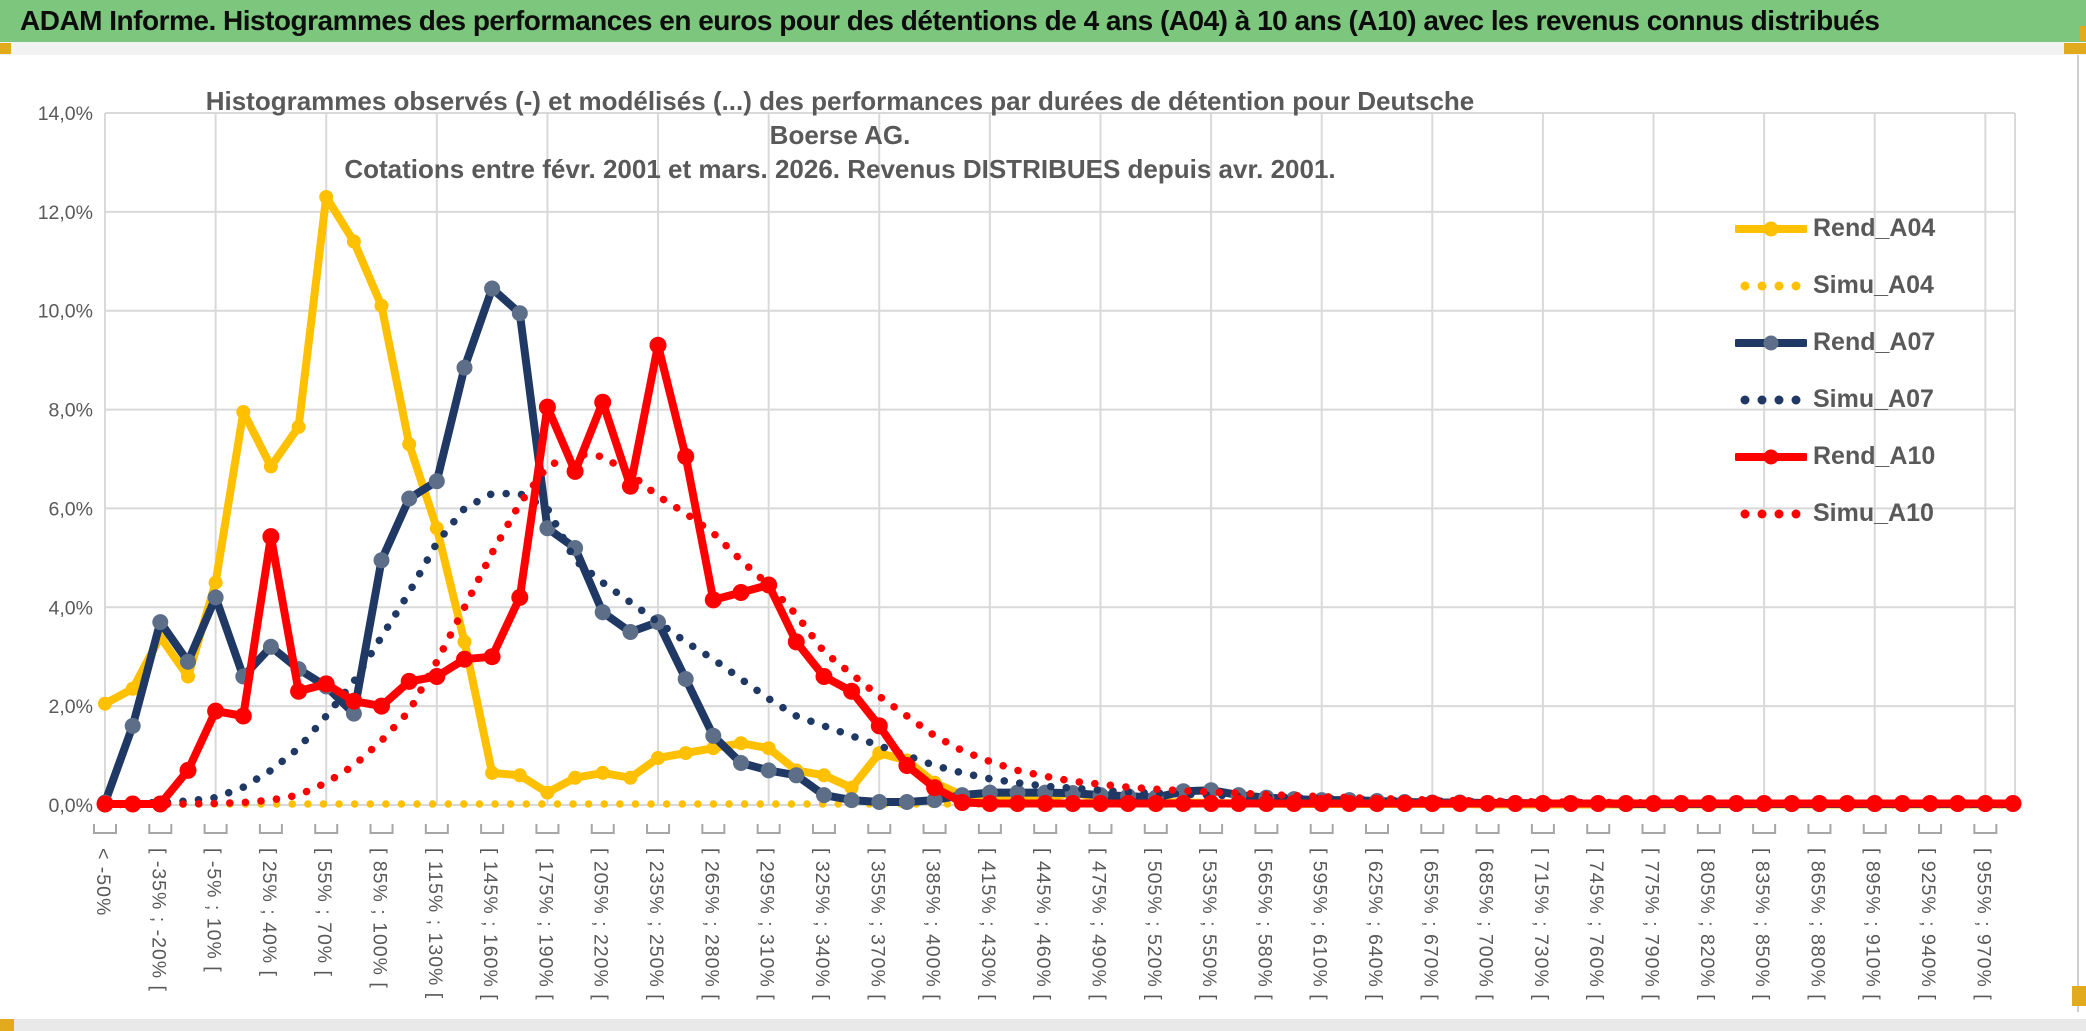 This screenshot has width=2086, height=1031. What do you see at coordinates (269, 912) in the screenshot?
I see `svg-text: [ 25% ; 40% [` at bounding box center [269, 912].